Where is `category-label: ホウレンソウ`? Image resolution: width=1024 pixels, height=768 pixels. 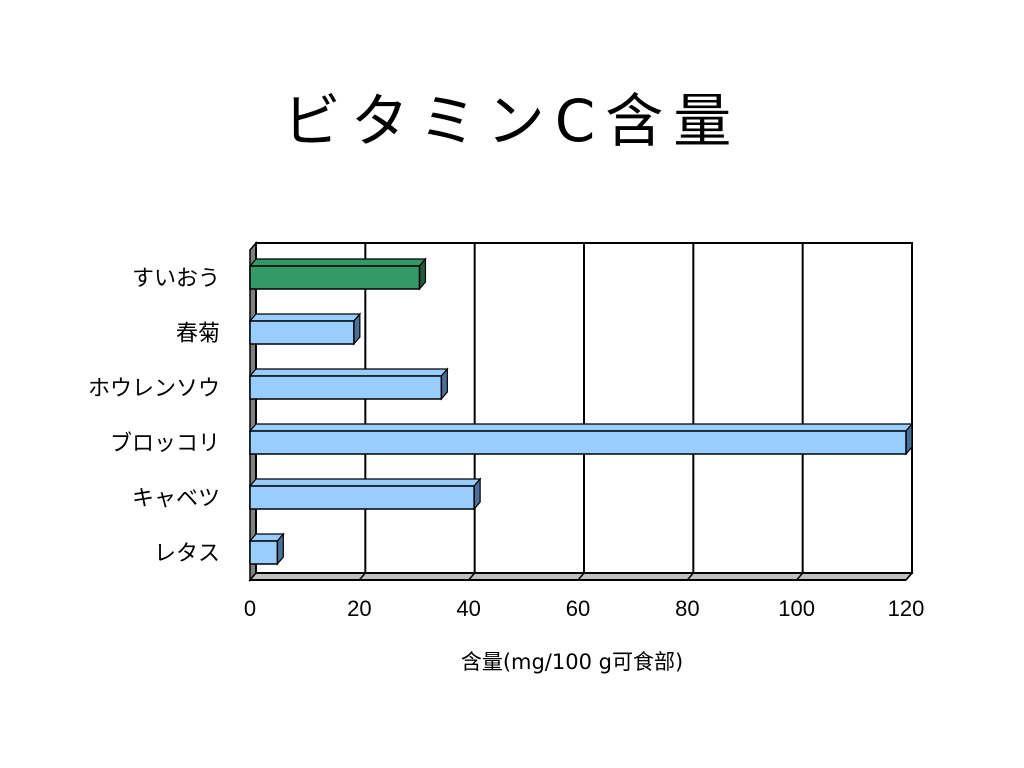 category-label: ホウレンソウ is located at coordinates (154, 389).